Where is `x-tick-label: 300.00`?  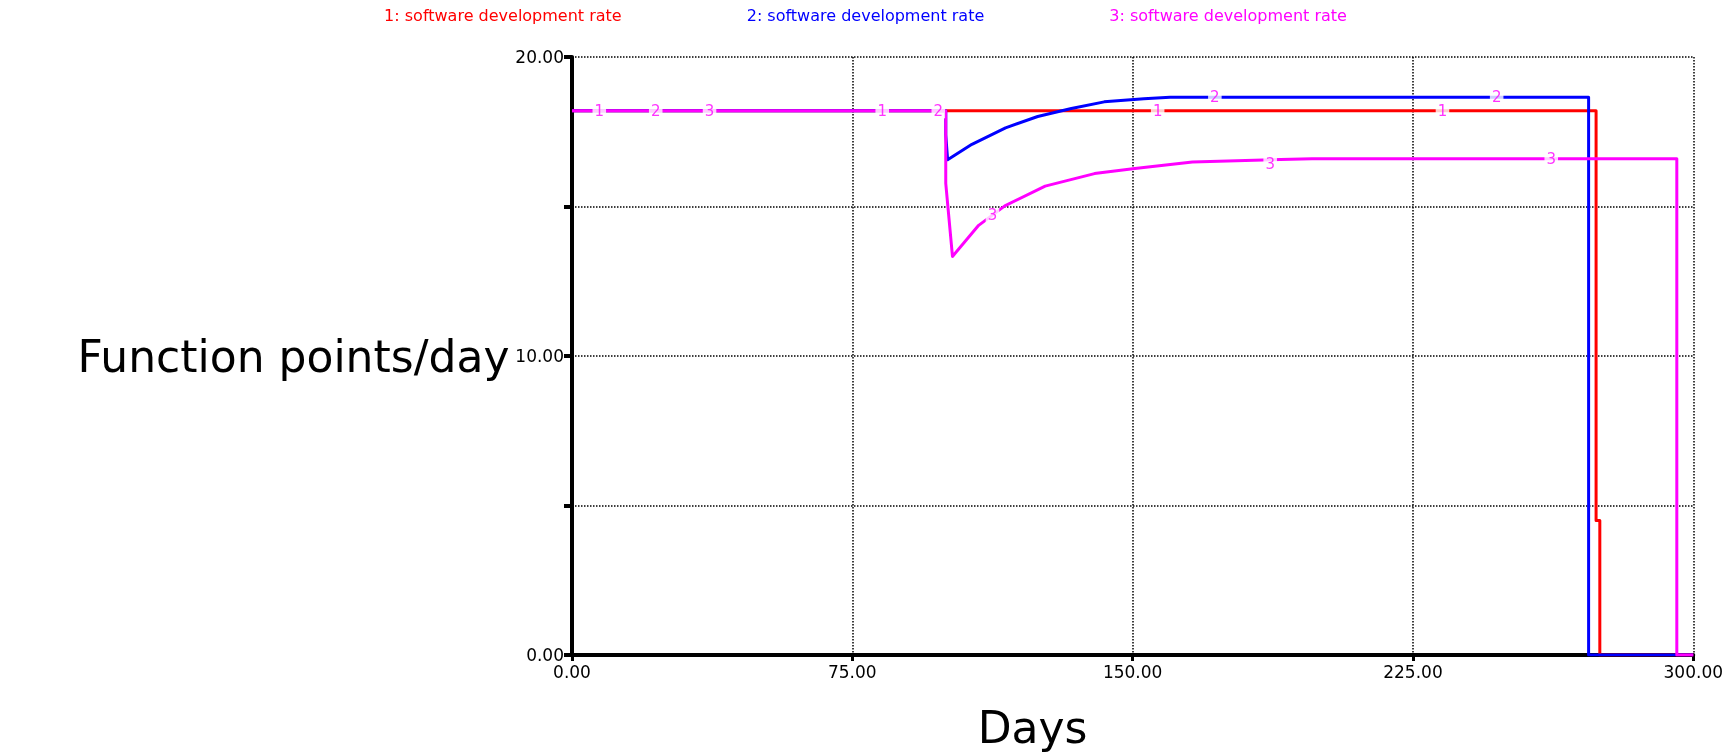 x-tick-label: 300.00 is located at coordinates (1693, 671).